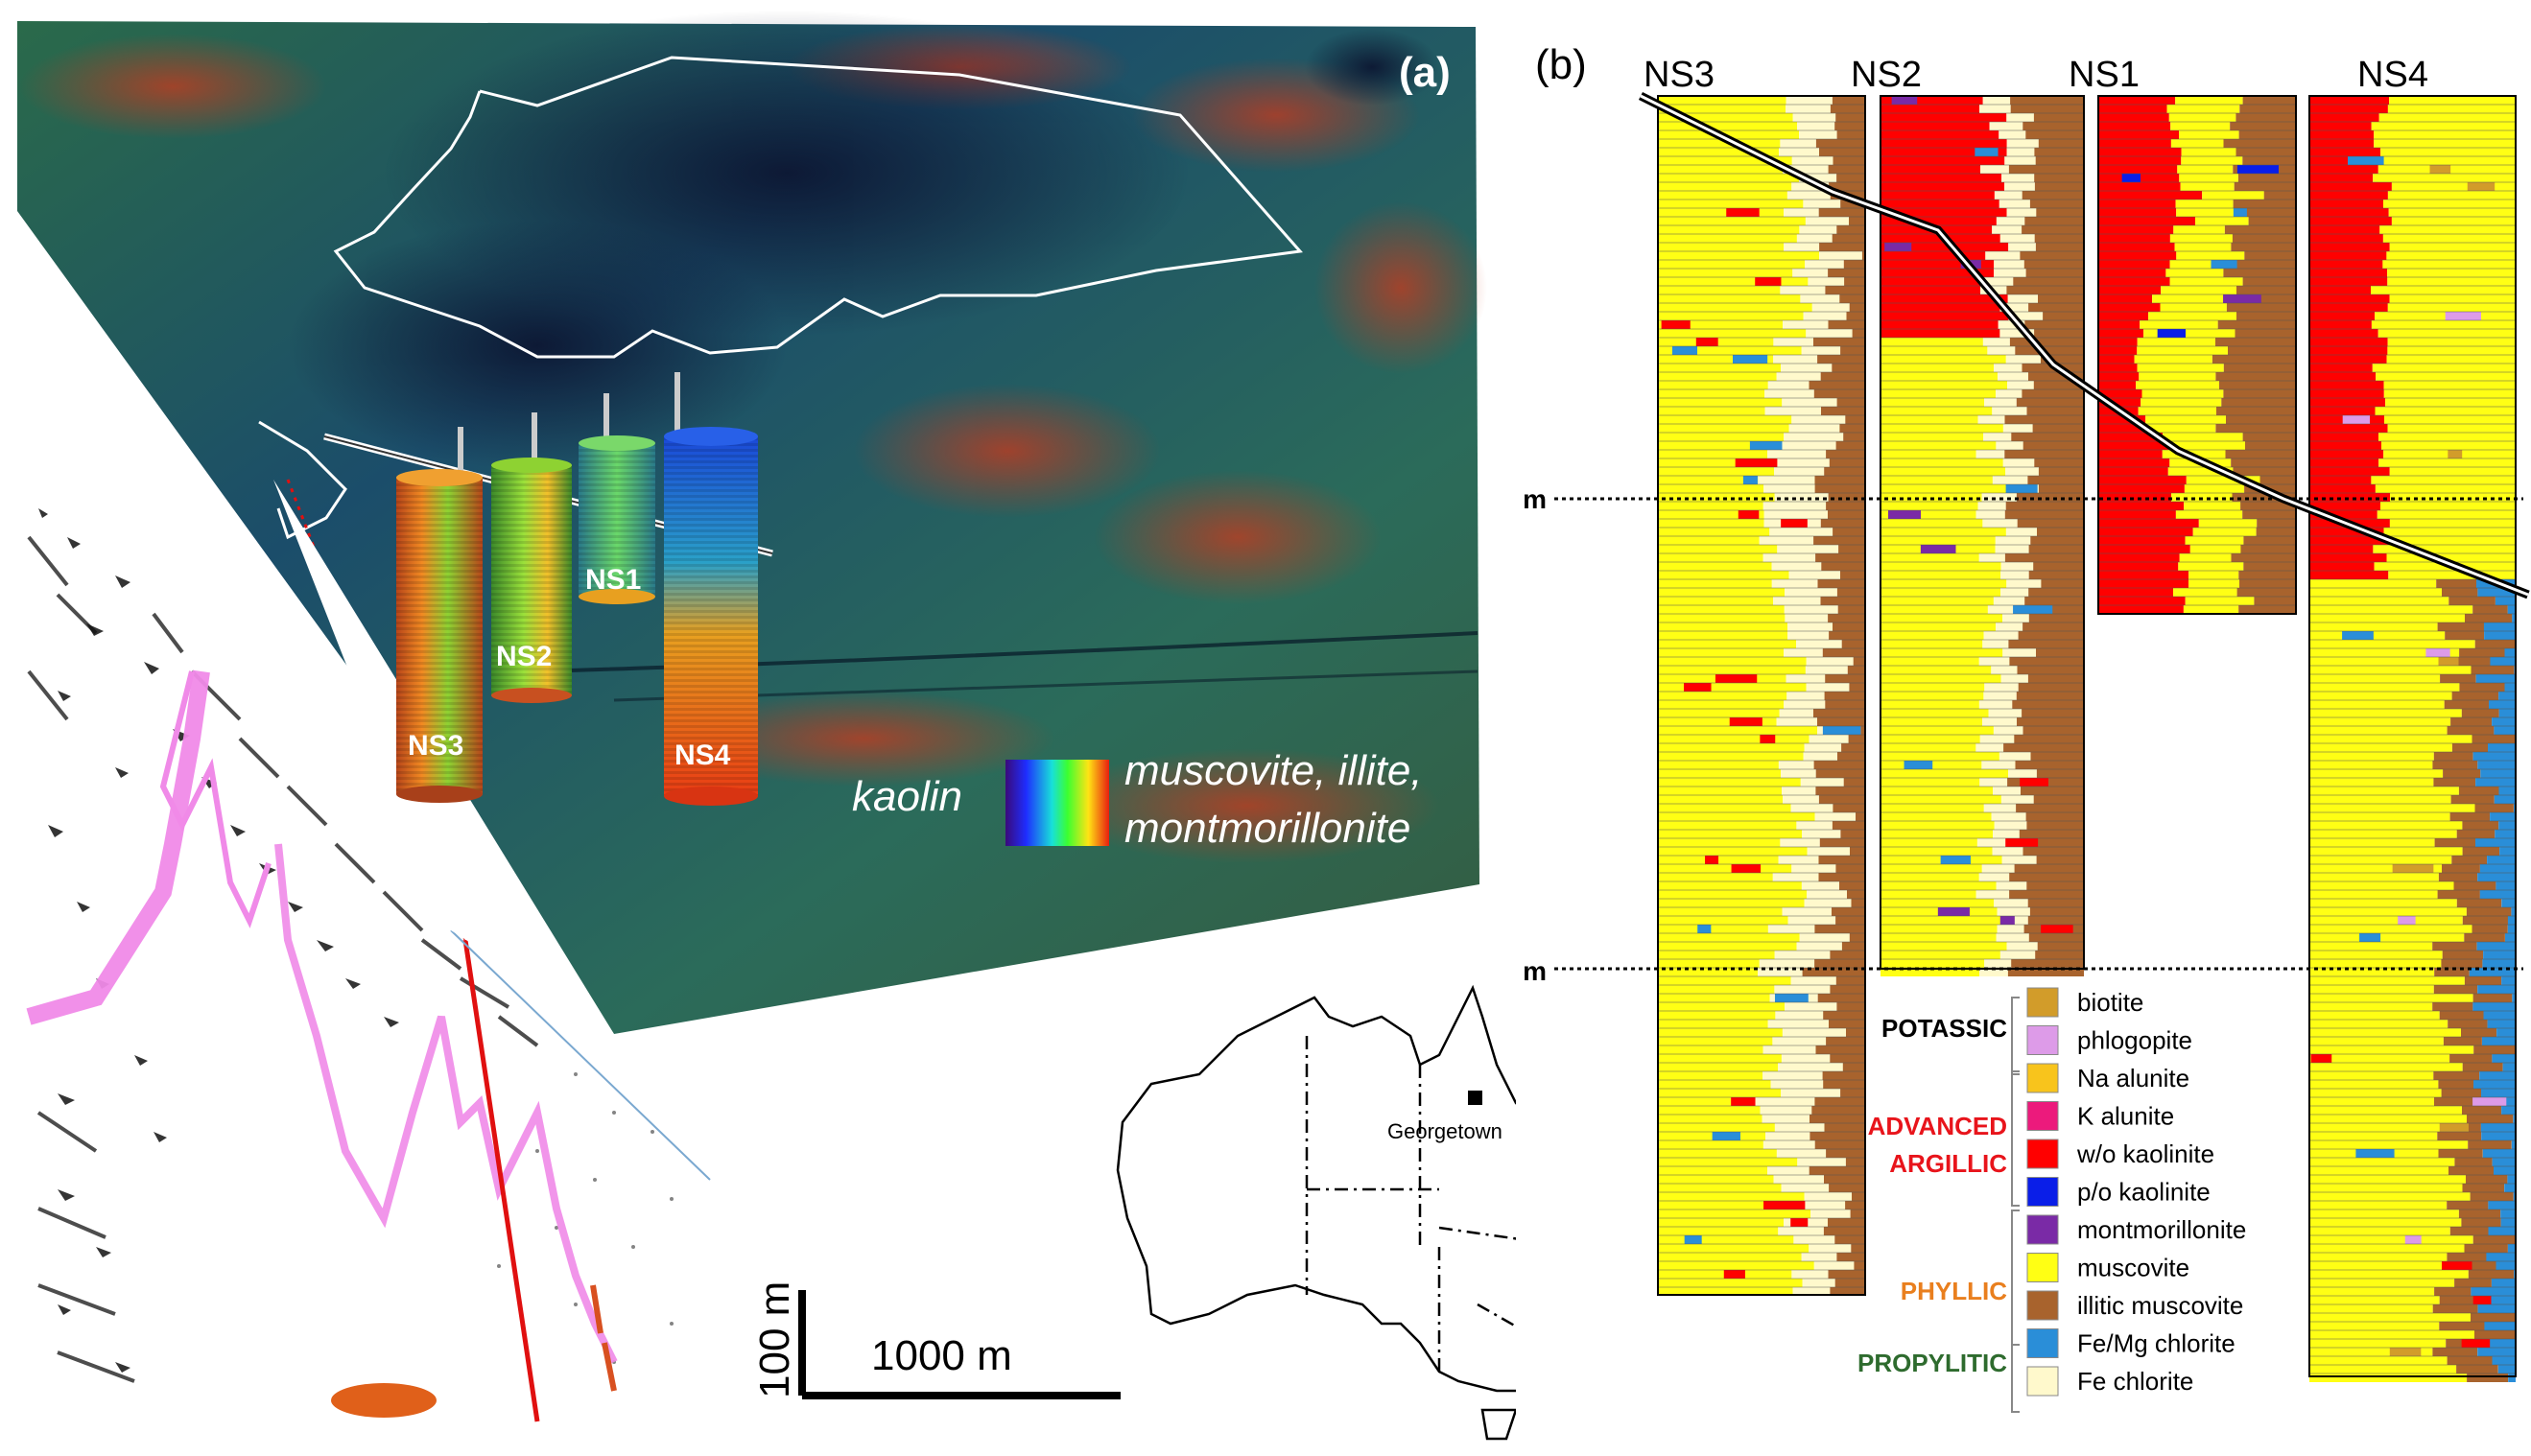 Image resolution: width=2531 pixels, height=1456 pixels. I want to click on column-header-ns2: NS2, so click(1886, 75).